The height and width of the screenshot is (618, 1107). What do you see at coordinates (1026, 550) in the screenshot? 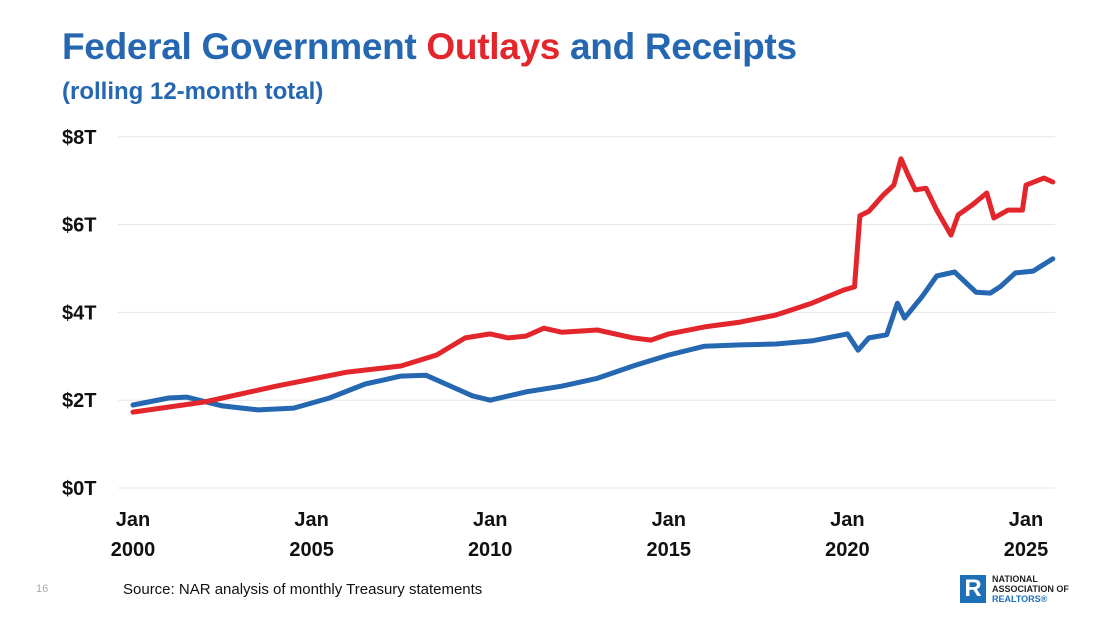
I see `x-tick-label: 2025` at bounding box center [1026, 550].